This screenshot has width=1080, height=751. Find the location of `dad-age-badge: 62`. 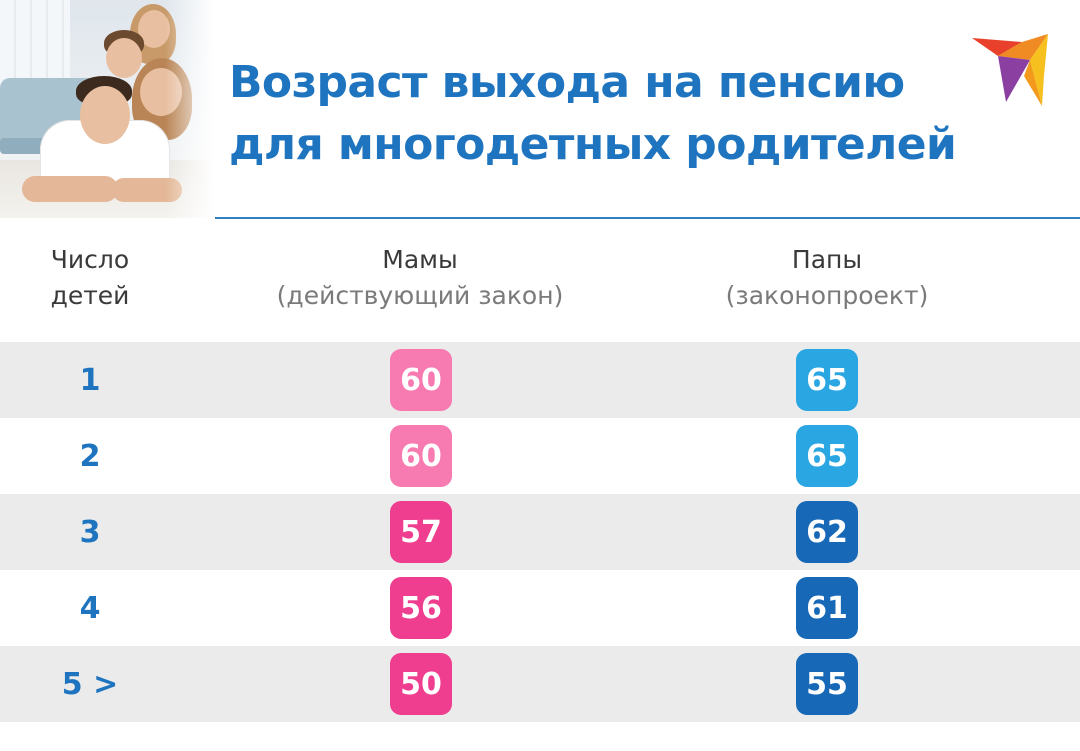

dad-age-badge: 62 is located at coordinates (827, 532).